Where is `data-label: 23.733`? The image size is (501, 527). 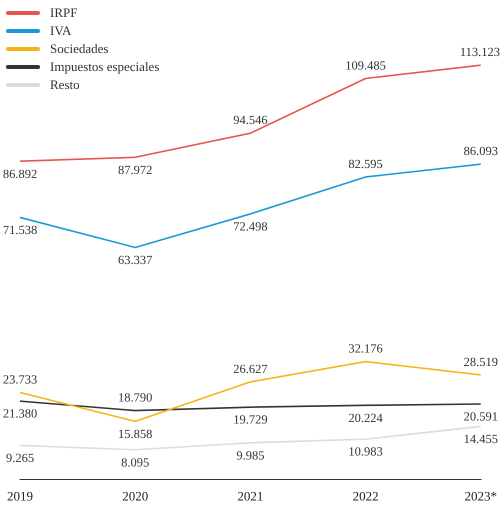
data-label: 23.733 is located at coordinates (20, 379).